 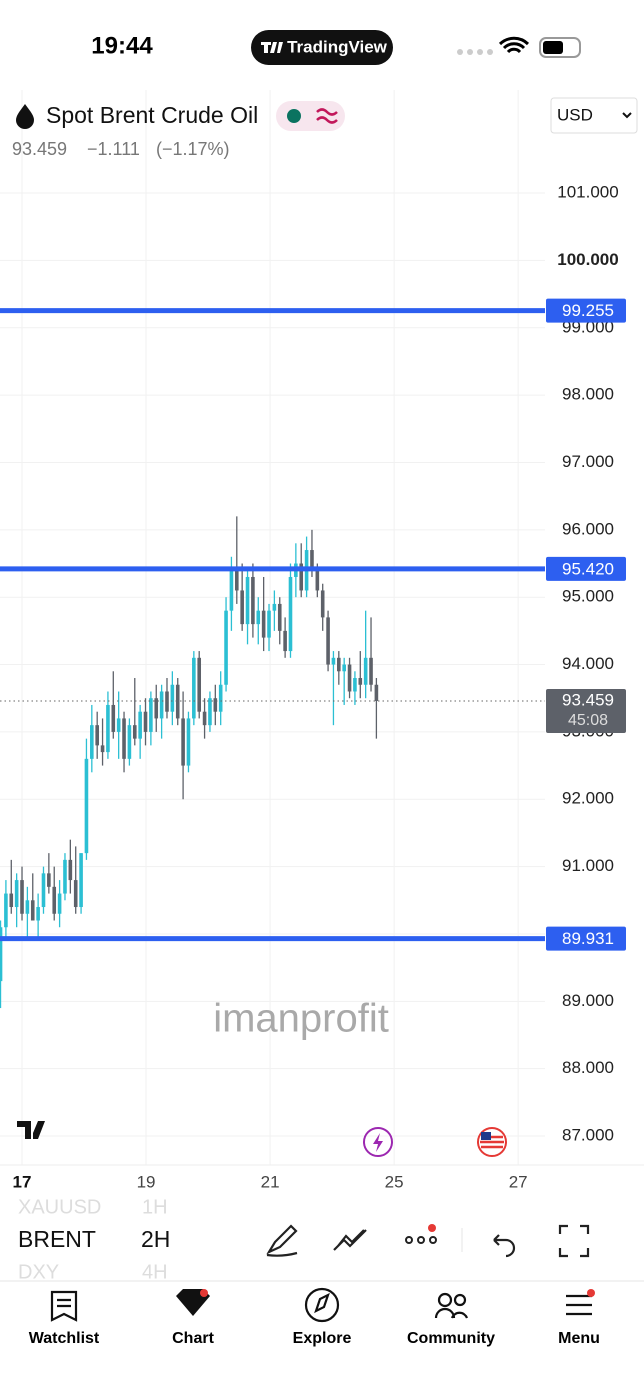 What do you see at coordinates (421, 1240) in the screenshot?
I see `more-icon` at bounding box center [421, 1240].